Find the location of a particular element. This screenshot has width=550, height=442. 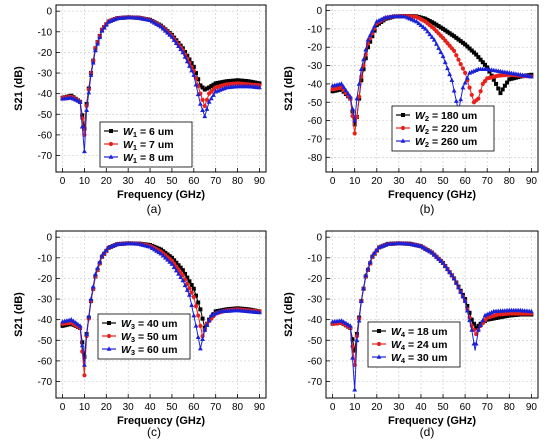

legend-label: W3 = 50 um is located at coordinates (149, 337).